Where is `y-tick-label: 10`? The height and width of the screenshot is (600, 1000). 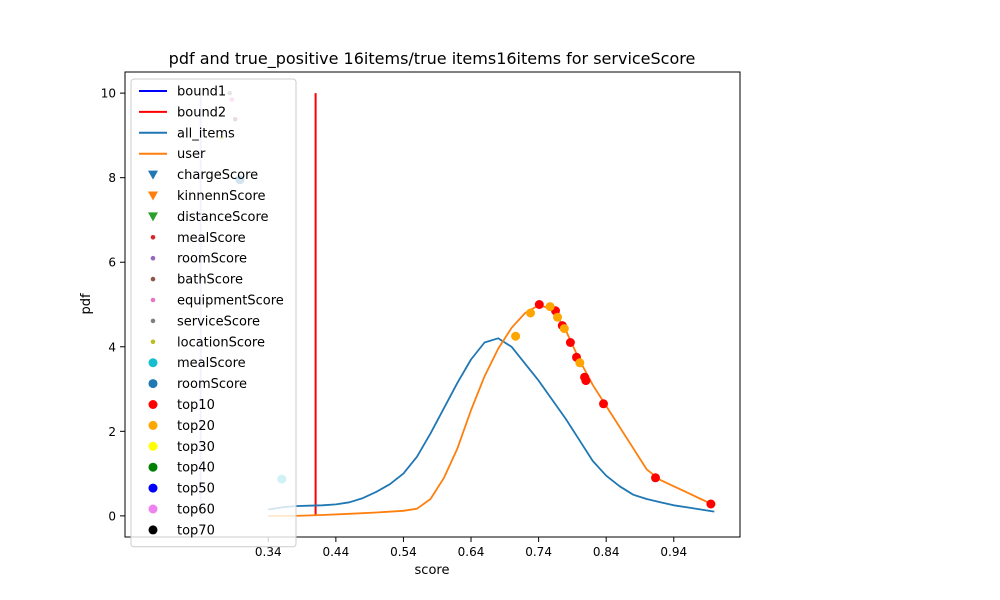
y-tick-label: 10 is located at coordinates (108, 94).